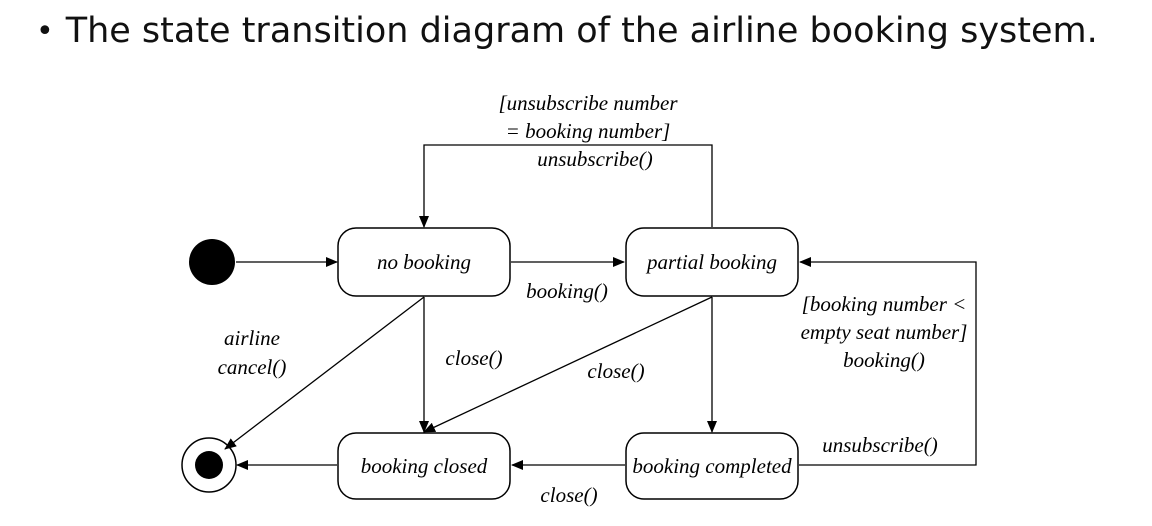 This screenshot has width=1152, height=526. What do you see at coordinates (615, 371) in the screenshot?
I see `label-close-partial: close()` at bounding box center [615, 371].